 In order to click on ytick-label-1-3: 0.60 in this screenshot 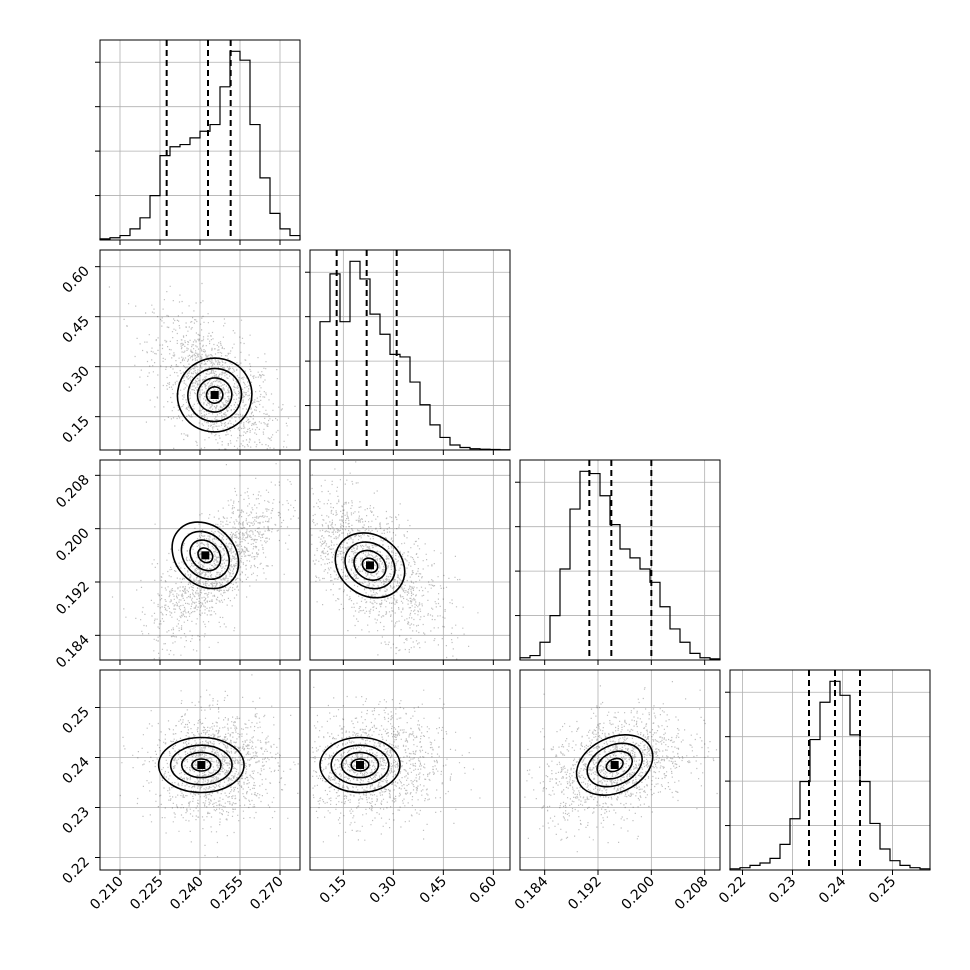, I will do `click(75, 279)`.